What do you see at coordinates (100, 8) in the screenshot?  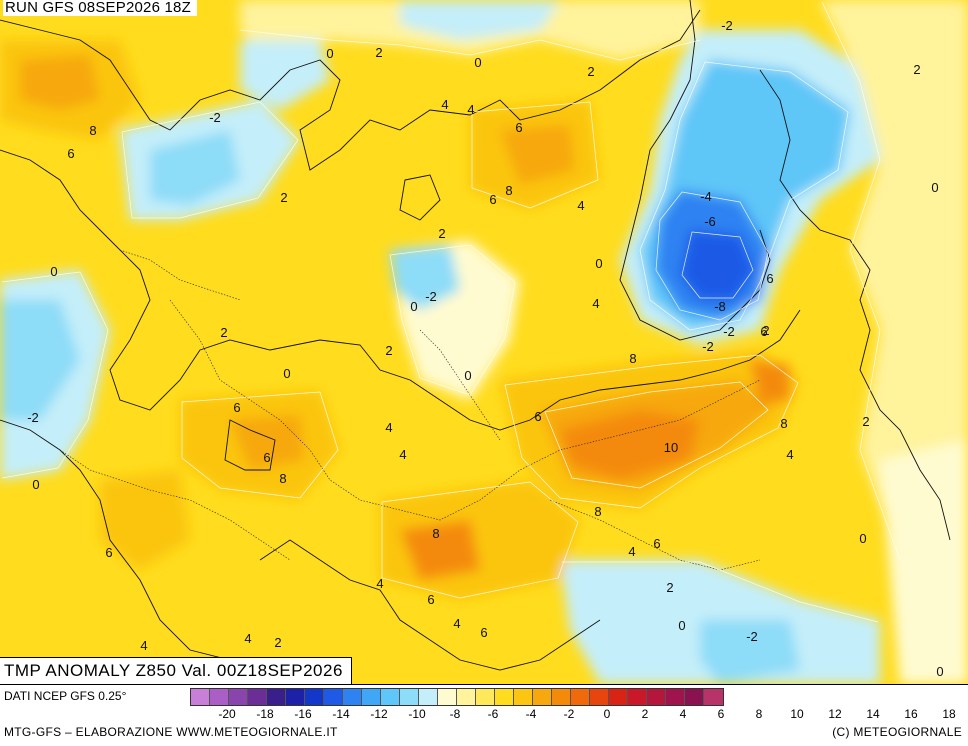 I see `run-label: RUN GFS 08SEP2026 18Z` at bounding box center [100, 8].